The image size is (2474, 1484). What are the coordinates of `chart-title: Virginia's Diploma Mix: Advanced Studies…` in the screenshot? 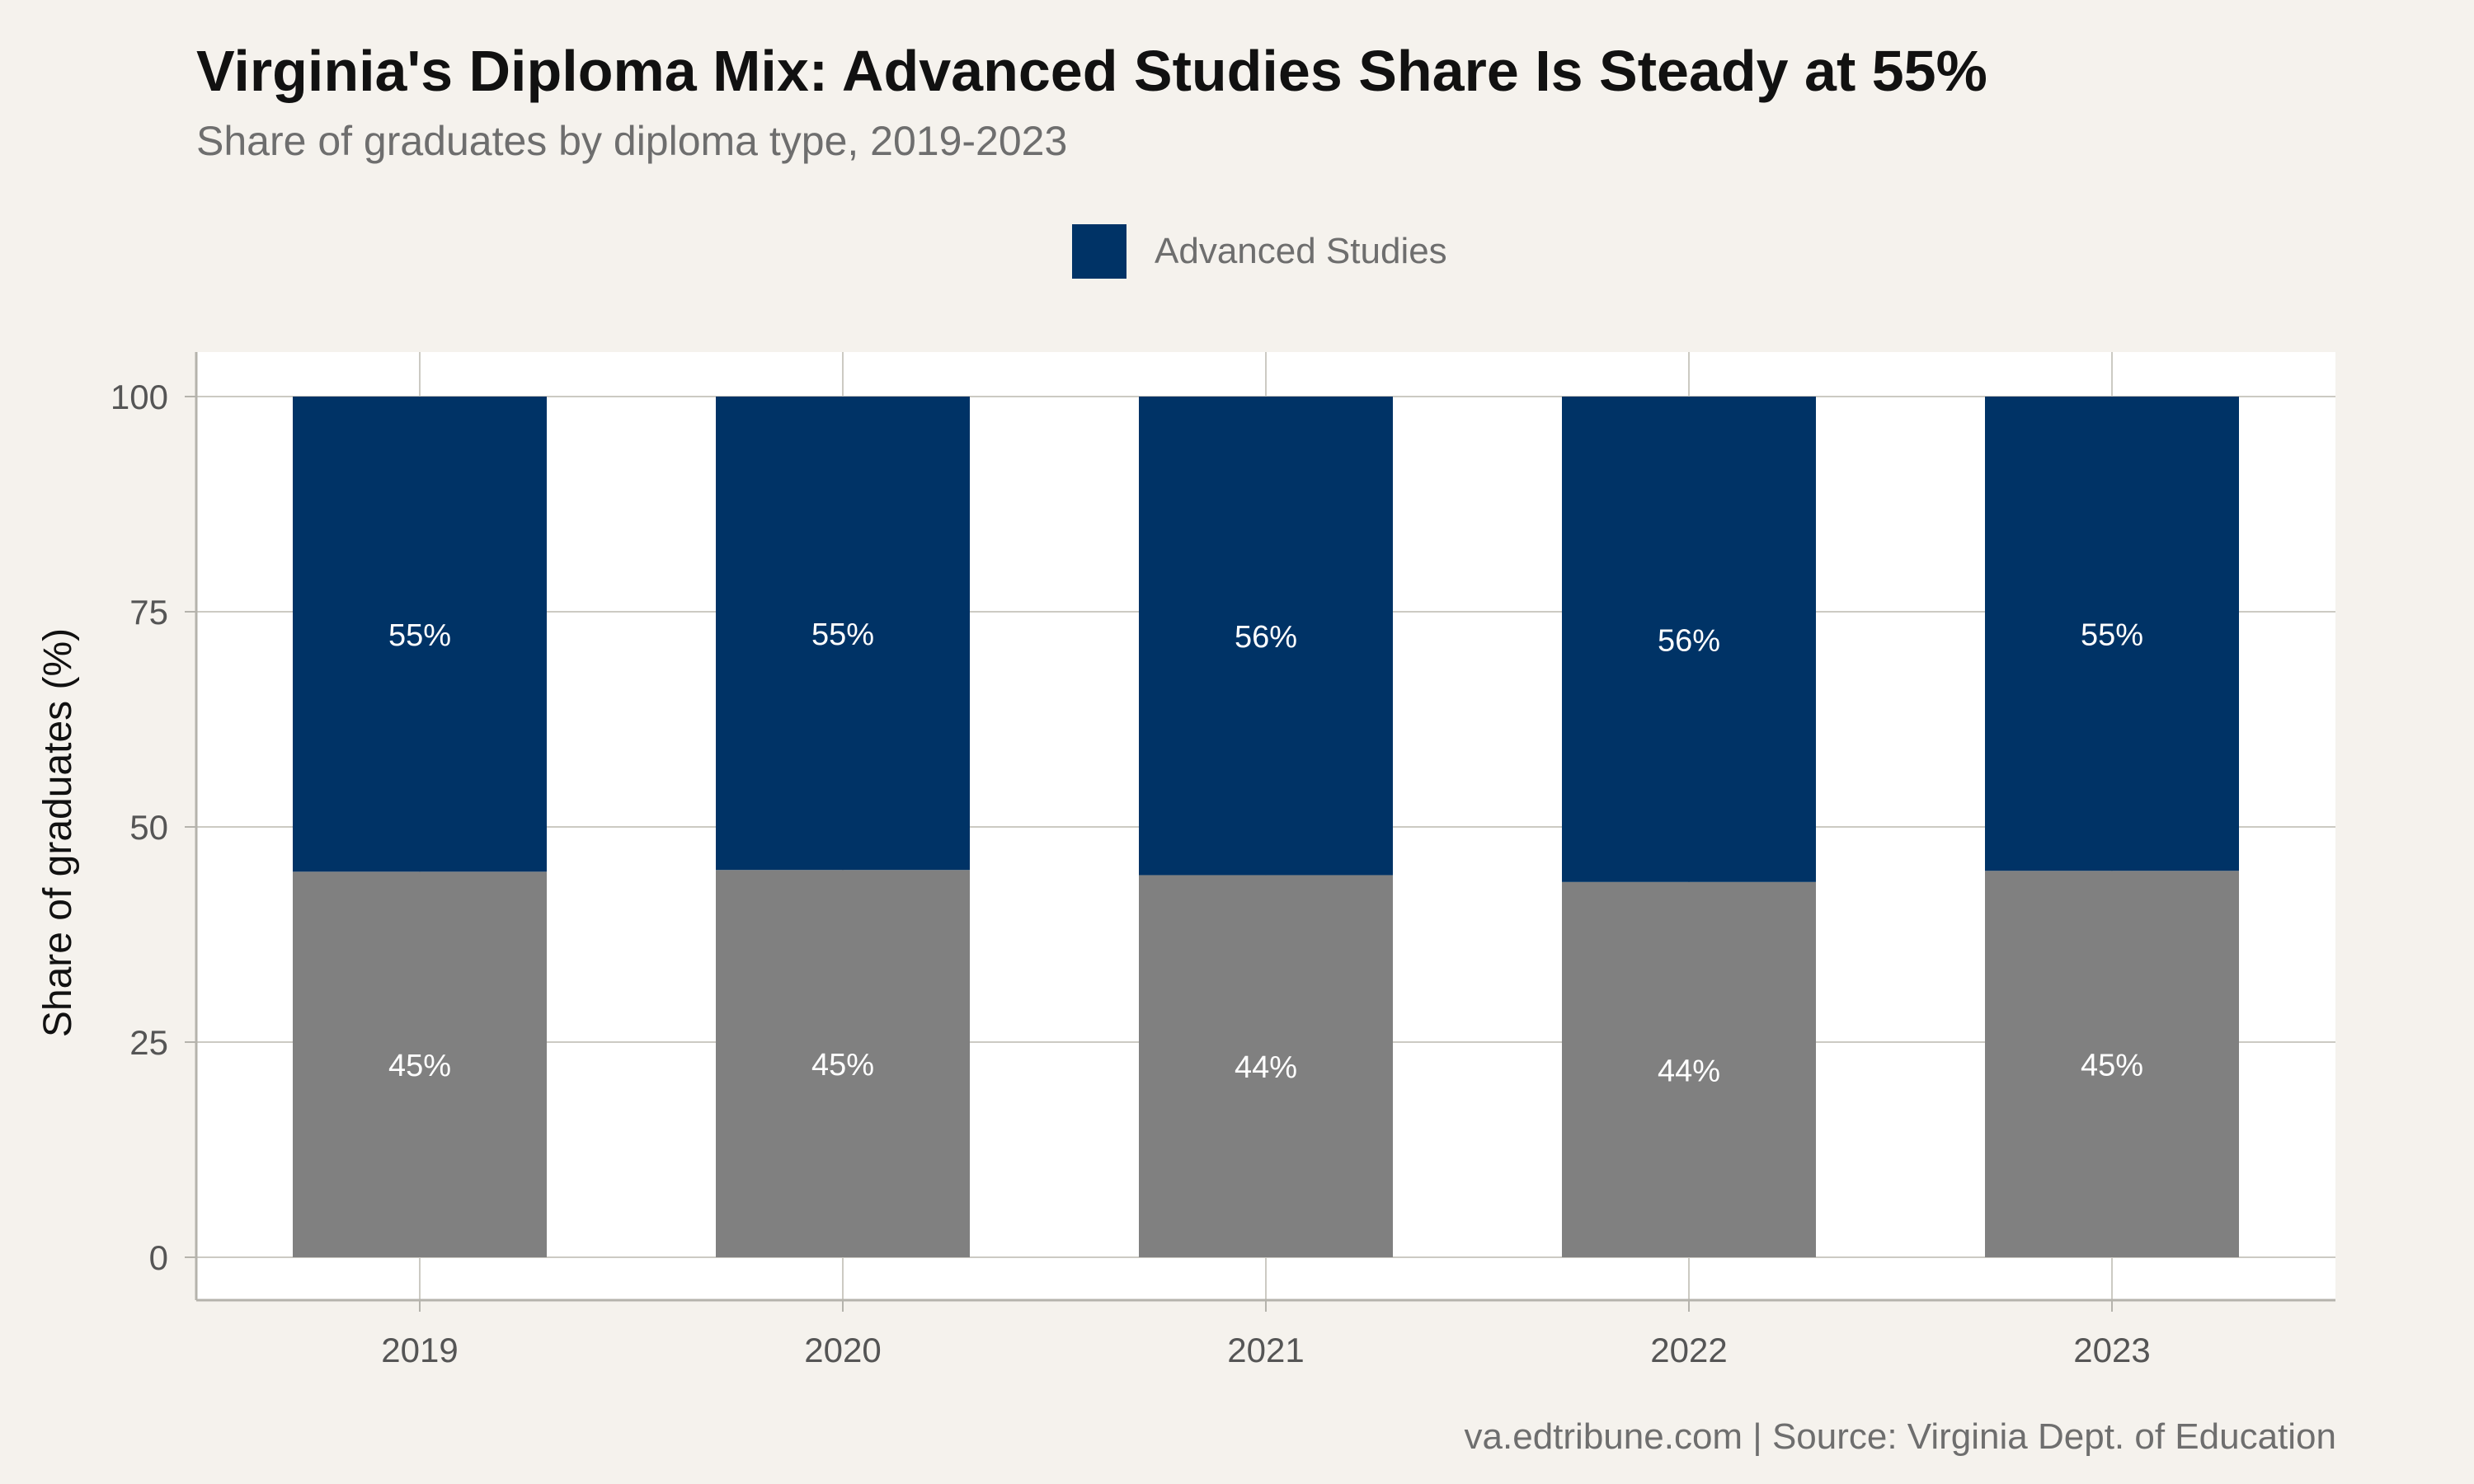 It's located at (1091, 71).